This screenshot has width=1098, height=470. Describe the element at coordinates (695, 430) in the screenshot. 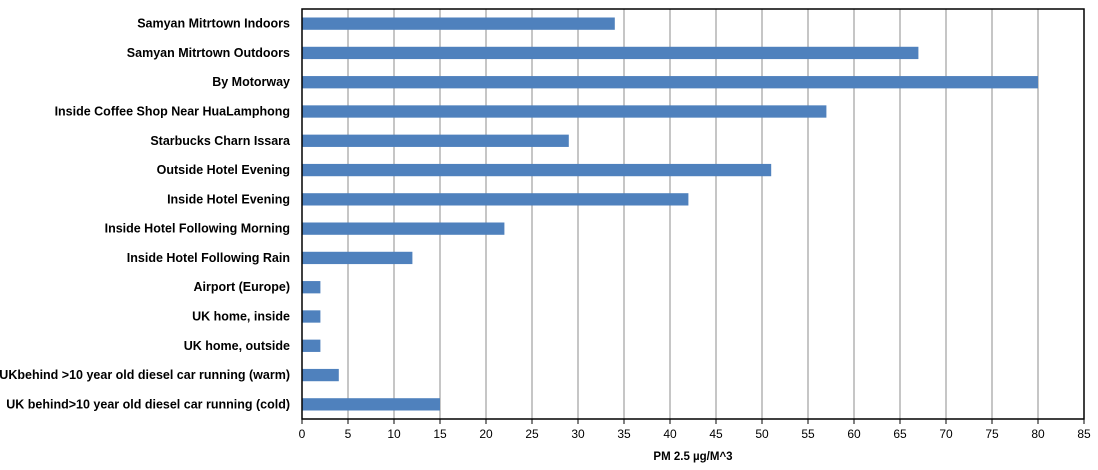

I see `x-axis-ticks: 0 5 10 15 20 25 30 35 40 45 50 55 60 65 70 75 80 85` at that location.